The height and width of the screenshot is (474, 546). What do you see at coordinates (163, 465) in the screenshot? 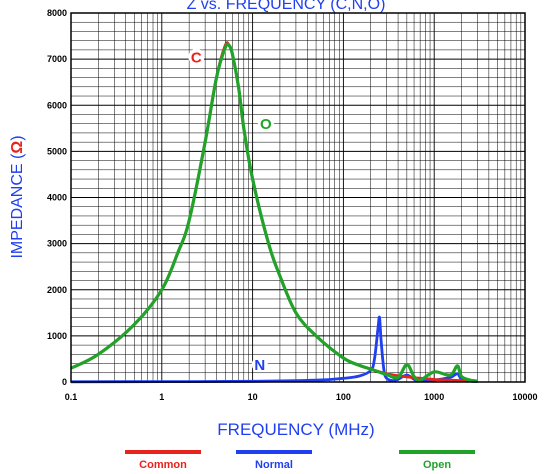
I see `legend-label-common: Common` at bounding box center [163, 465].